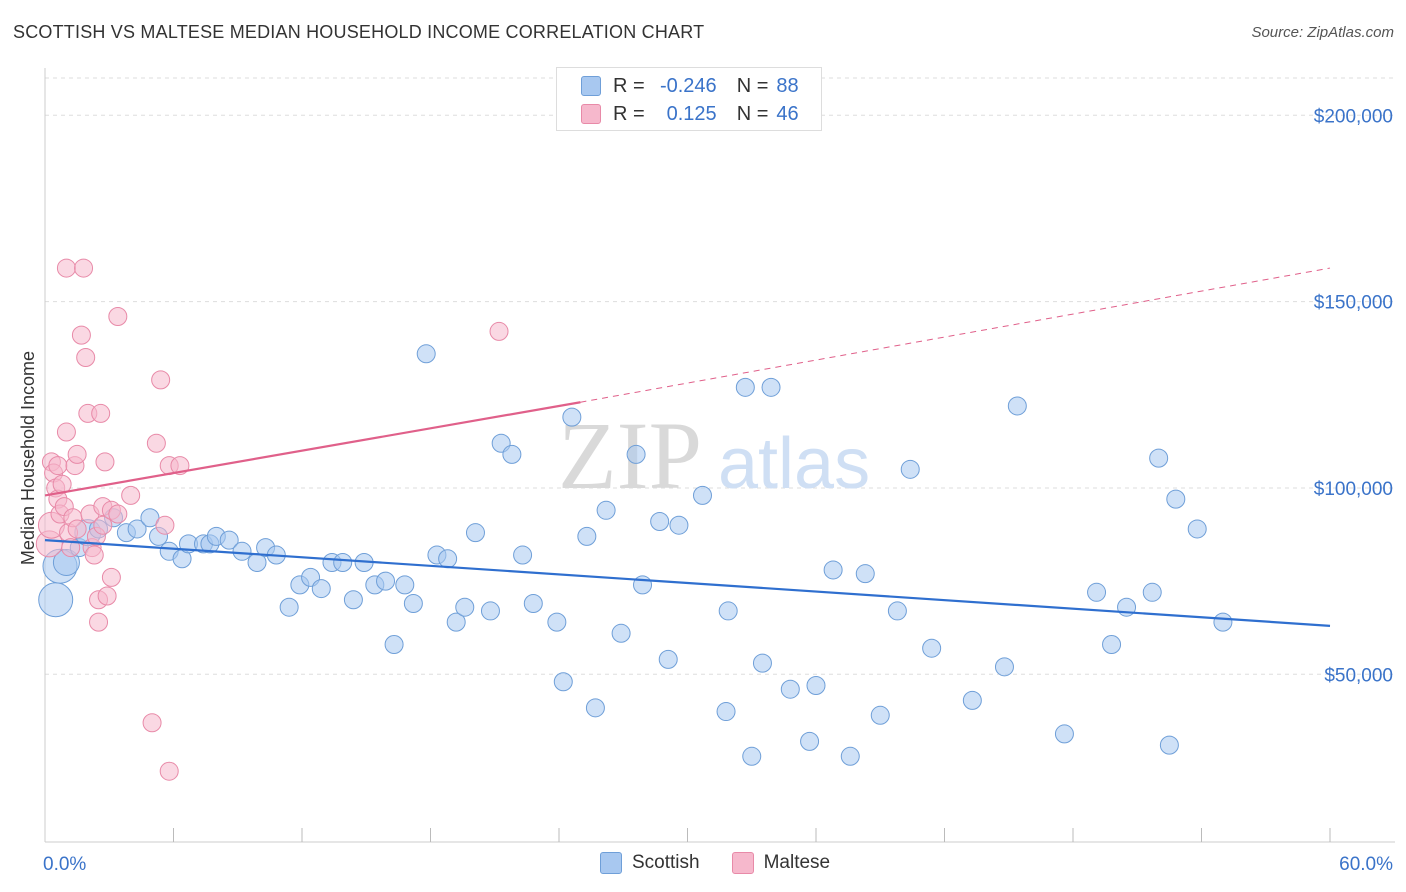 This screenshot has height=892, width=1406. I want to click on series-legend: Scottish Maltese, so click(731, 863).